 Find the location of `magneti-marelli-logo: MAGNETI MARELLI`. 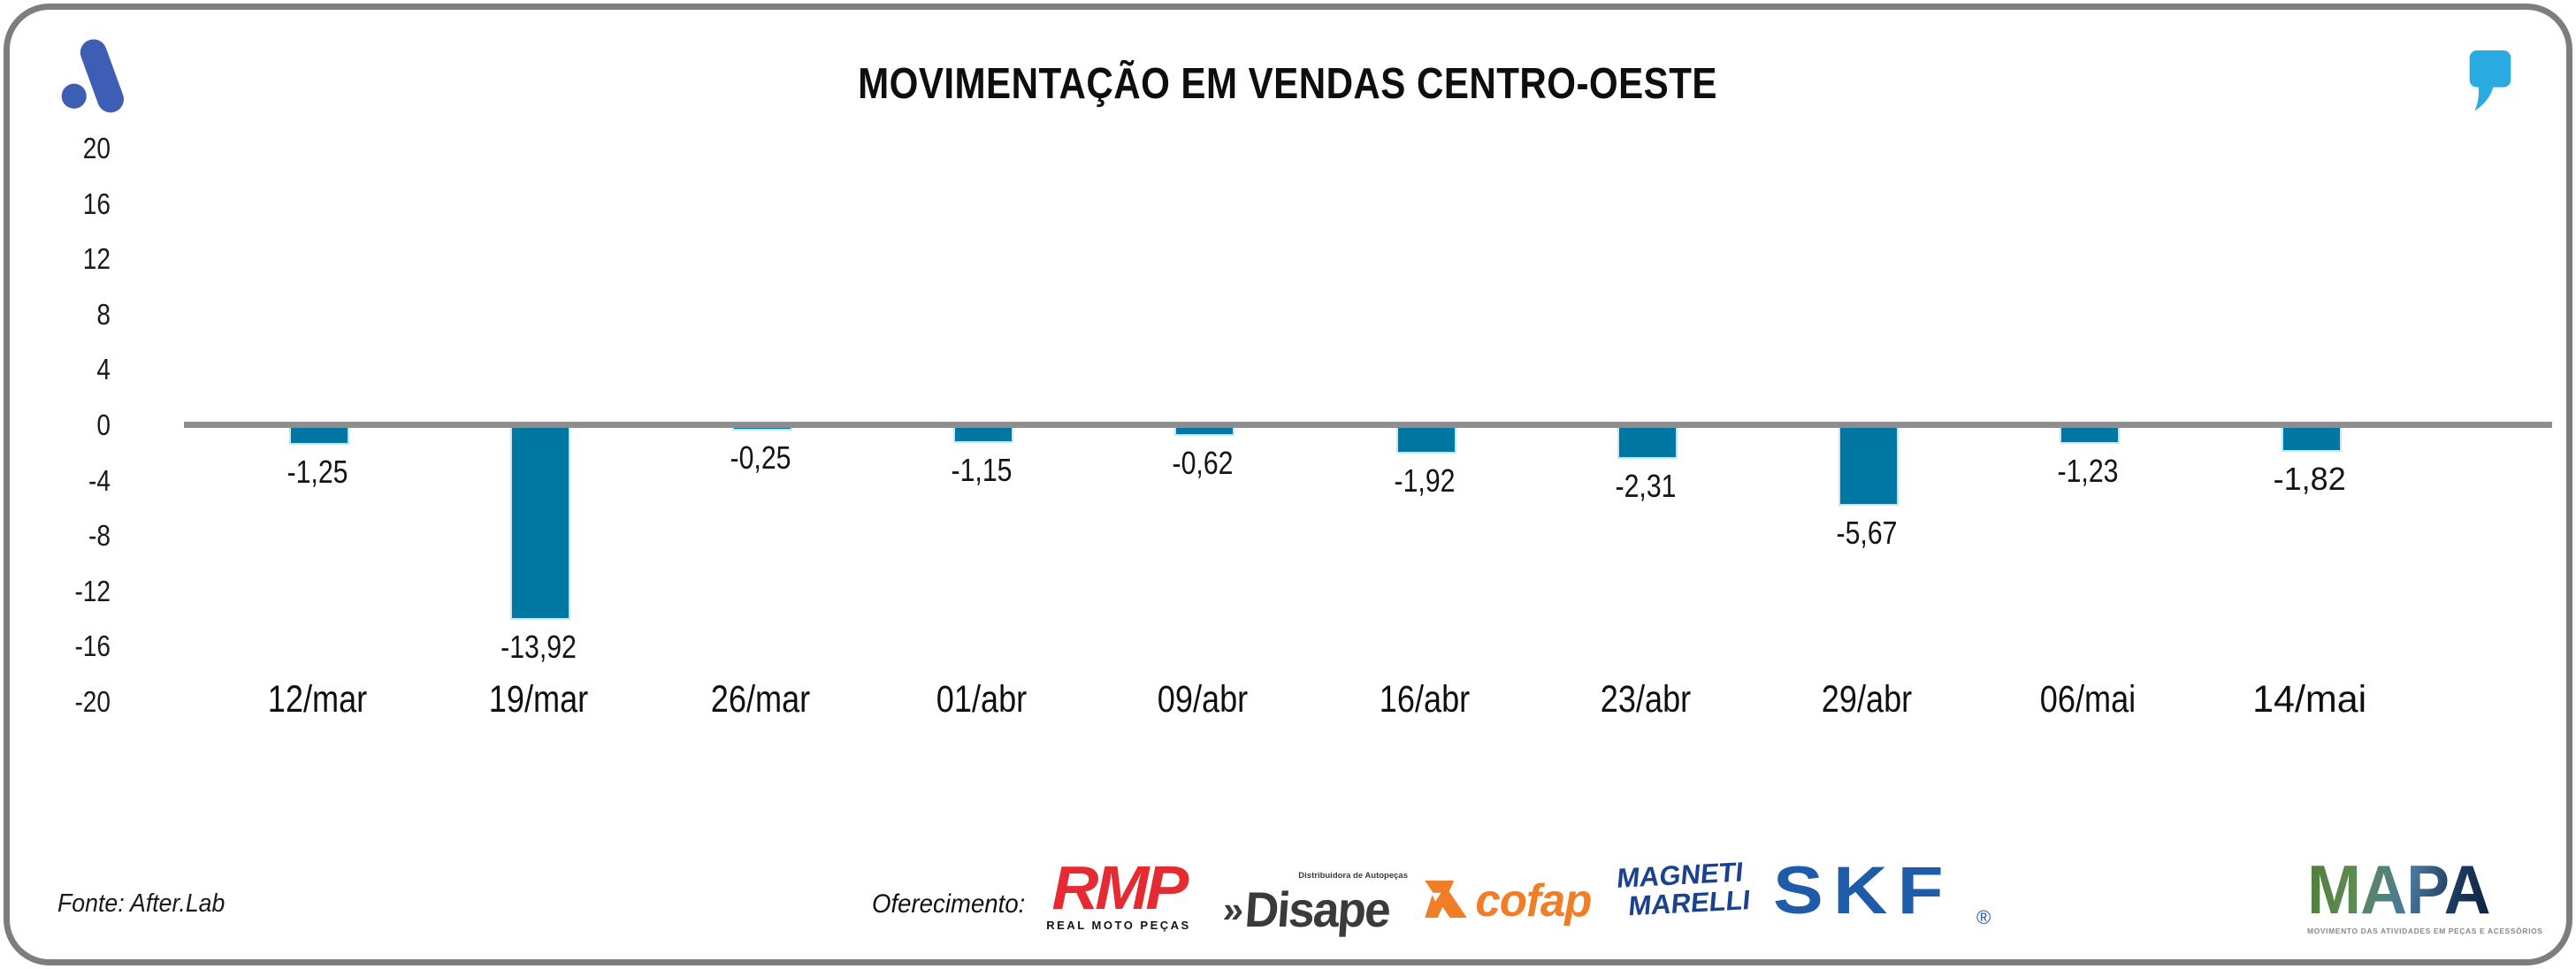

magneti-marelli-logo: MAGNETI MARELLI is located at coordinates (1683, 889).